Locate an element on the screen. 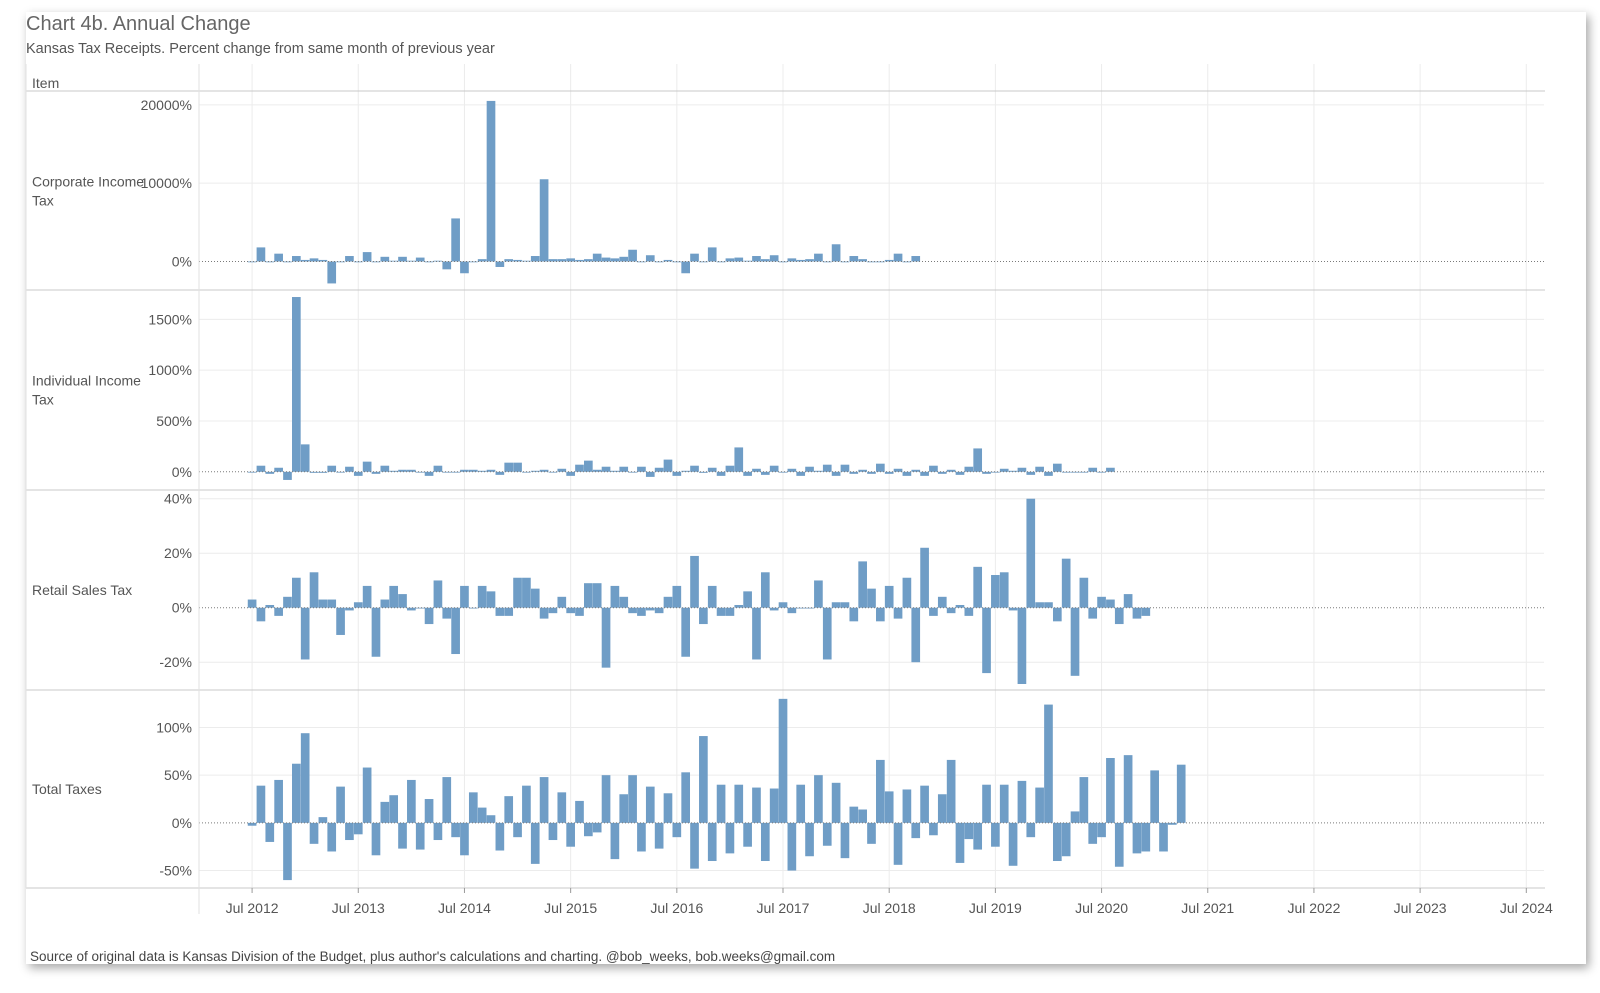  panel-label: Tax is located at coordinates (43, 201).